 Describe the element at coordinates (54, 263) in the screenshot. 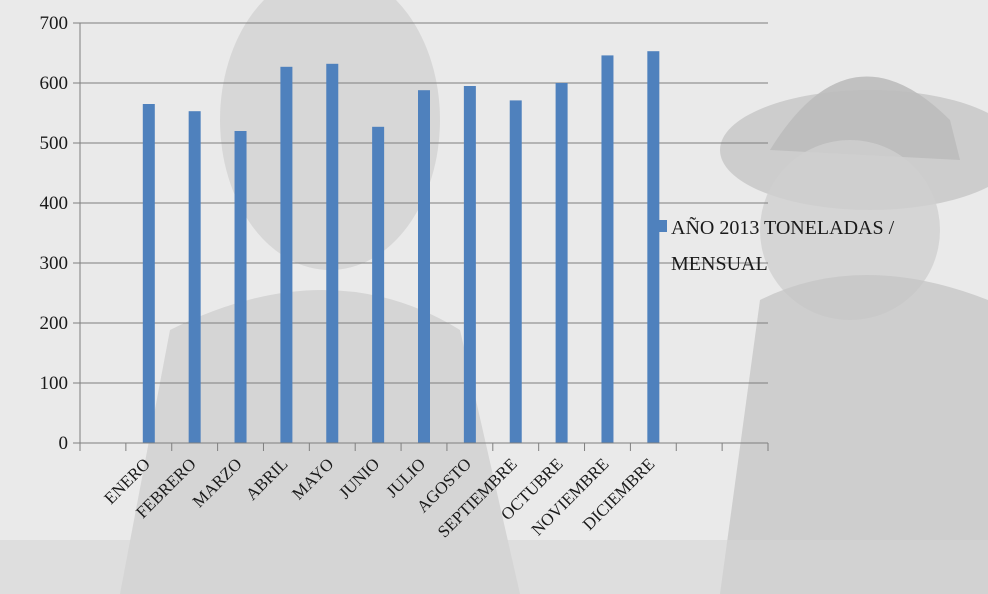

I see `y-tick-label: 300` at that location.